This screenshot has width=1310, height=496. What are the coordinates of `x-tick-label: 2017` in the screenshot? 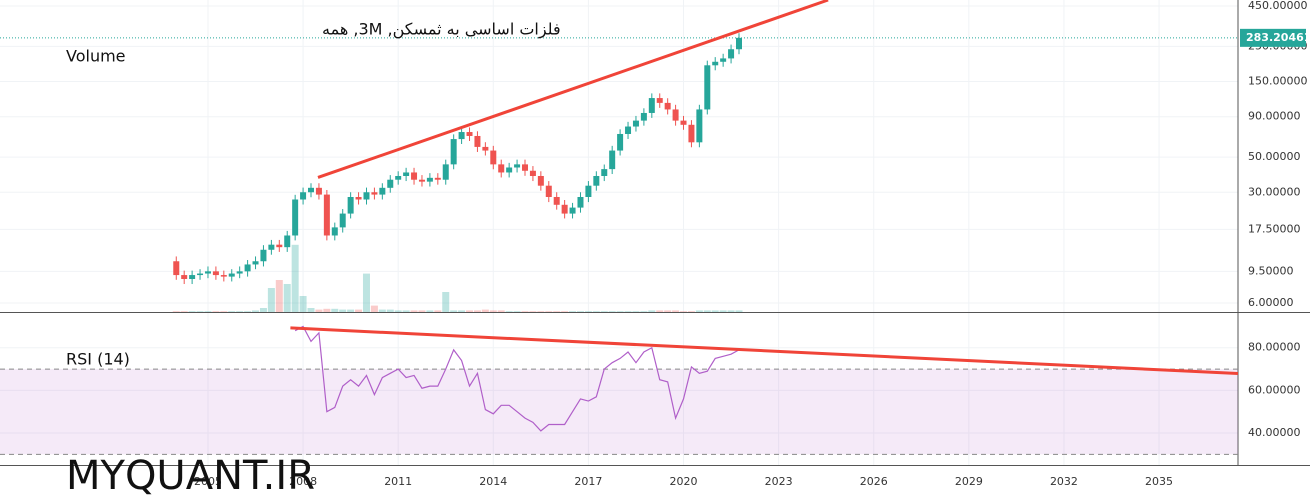 It's located at (588, 481).